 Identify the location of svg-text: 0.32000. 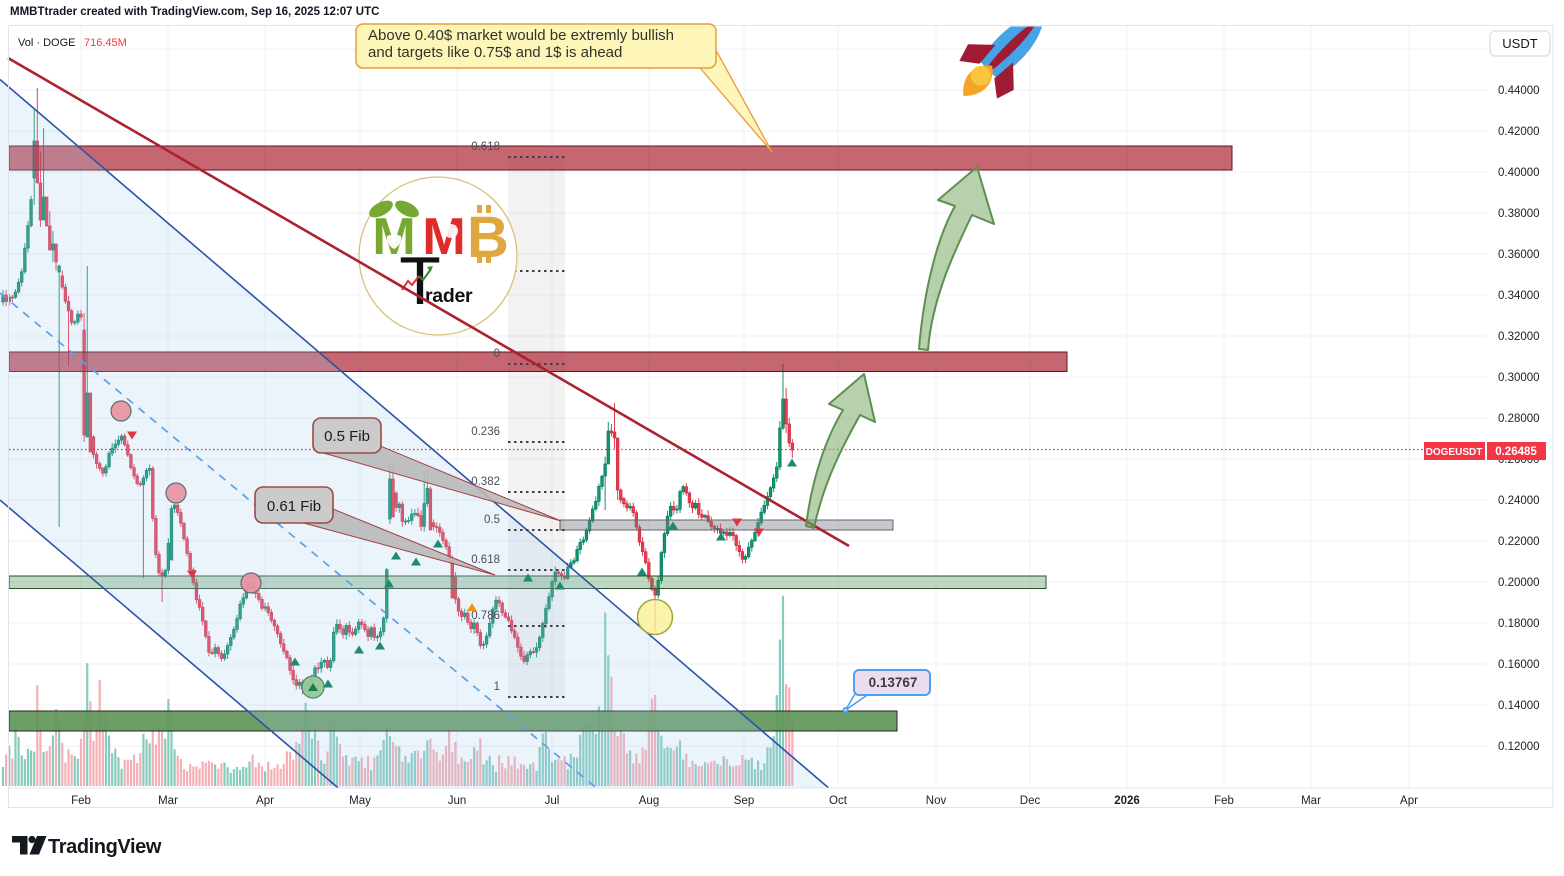
(1519, 337).